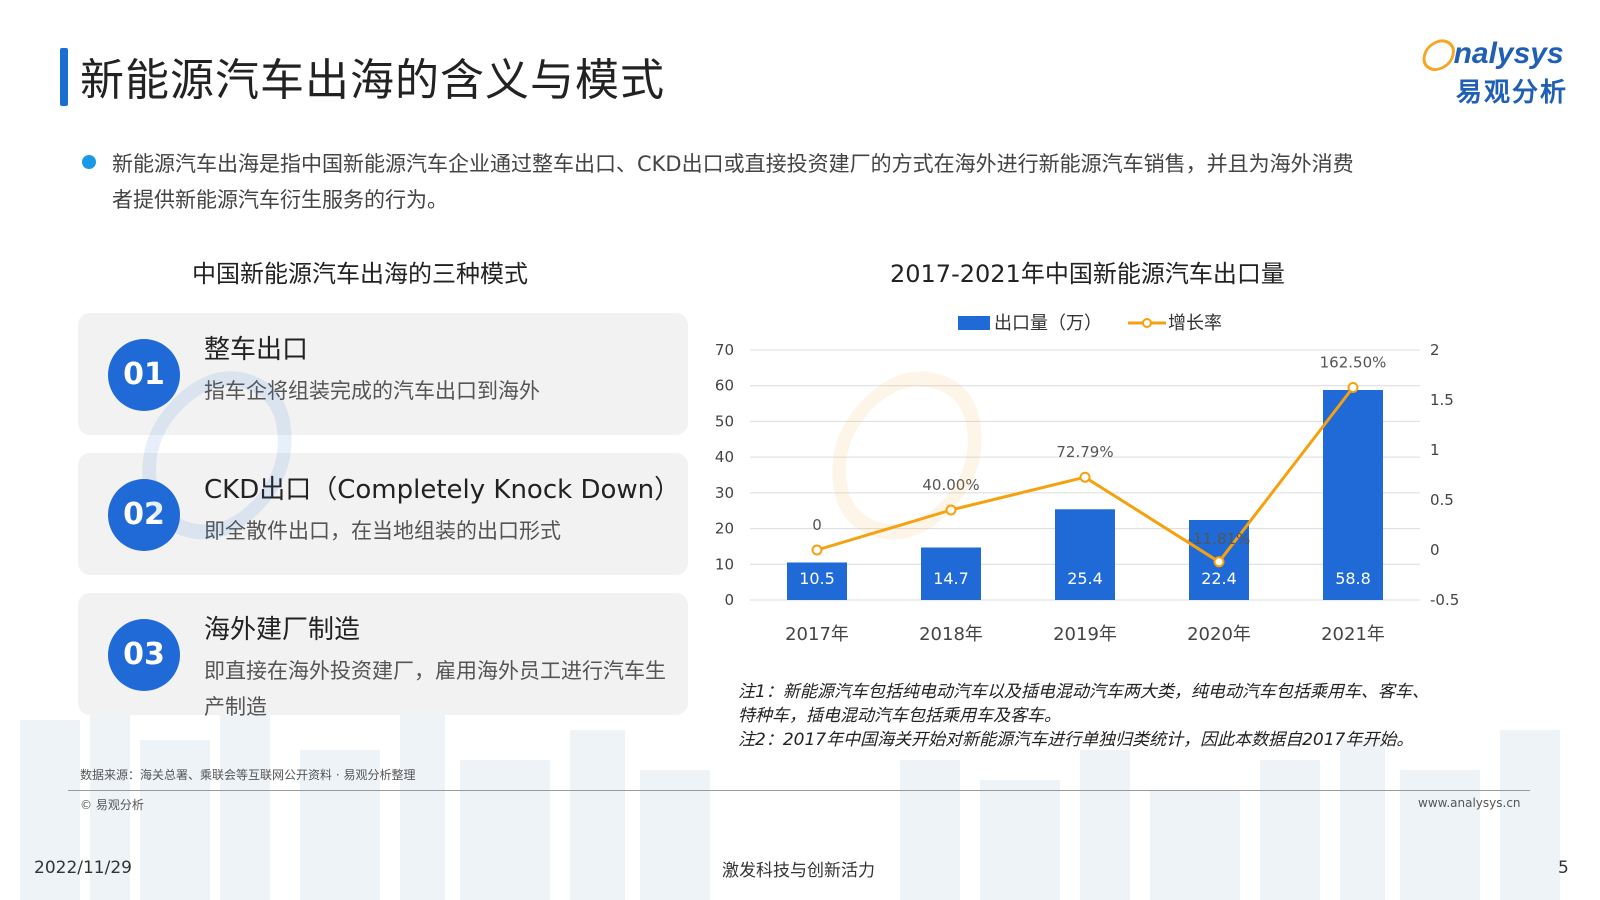 The width and height of the screenshot is (1600, 900). I want to click on data-source: 数据来源：海关总署、乘联会等互联网公开资料 · 易观分析整理, so click(248, 775).